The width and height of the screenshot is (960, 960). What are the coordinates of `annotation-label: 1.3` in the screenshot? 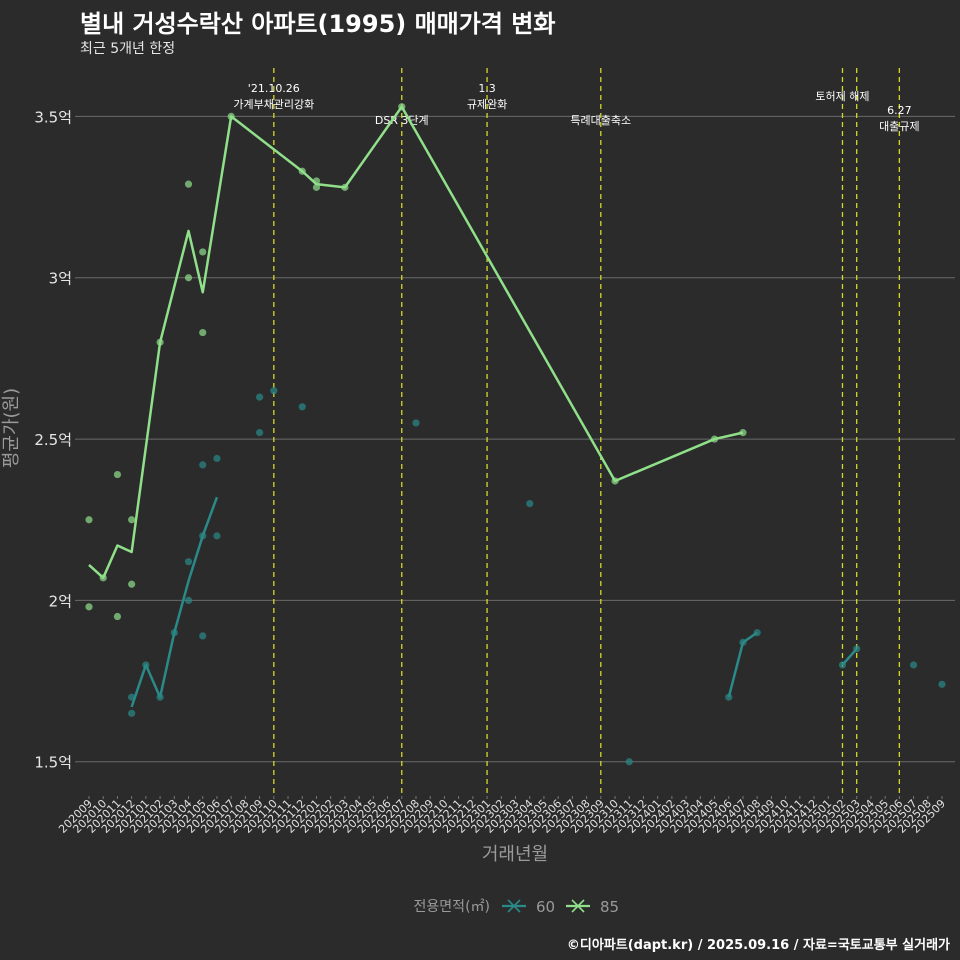 It's located at (487, 88).